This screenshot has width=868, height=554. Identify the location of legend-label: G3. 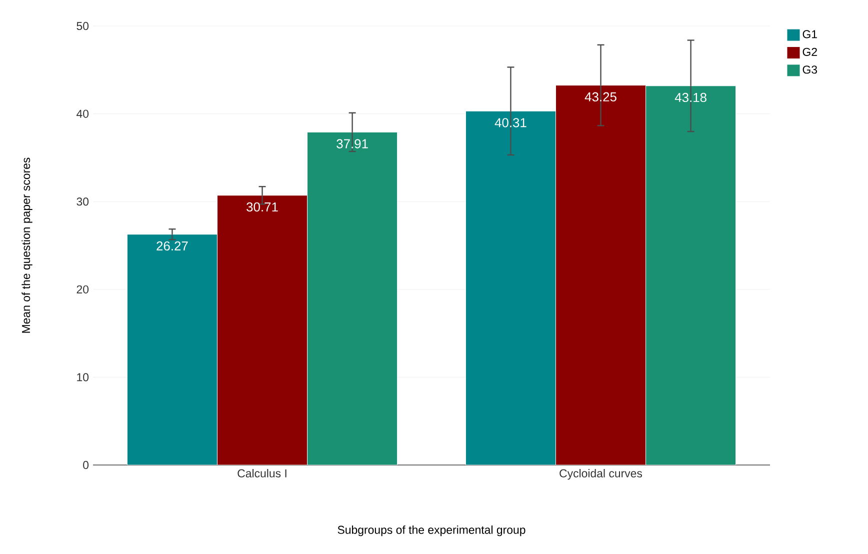
(810, 70).